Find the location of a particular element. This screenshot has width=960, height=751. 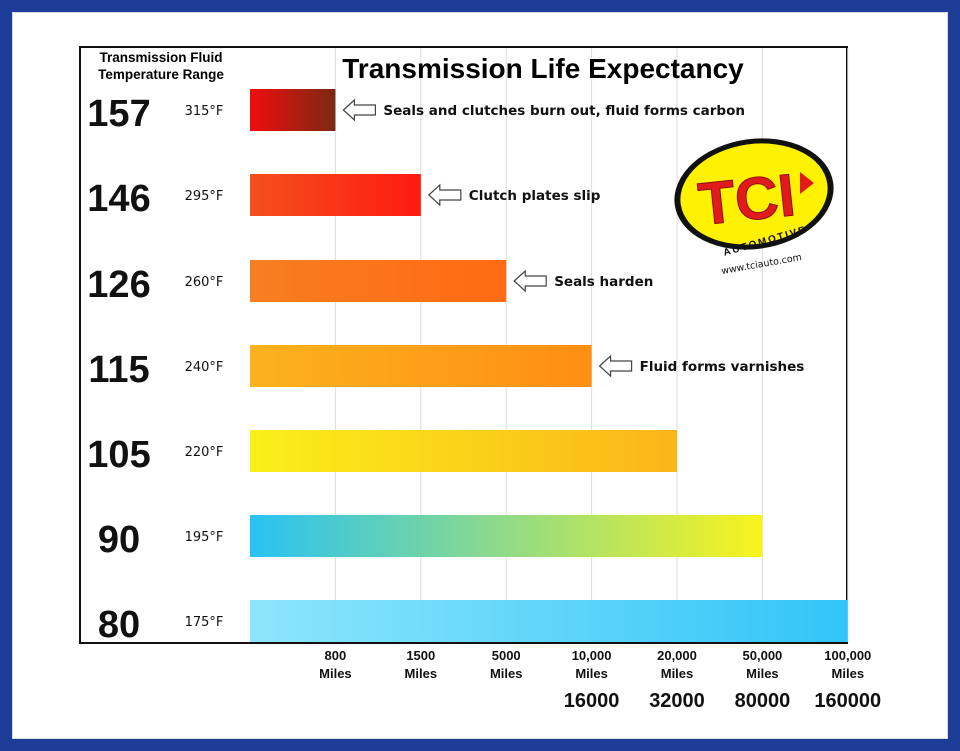

celsius-label: 115 is located at coordinates (118, 370).